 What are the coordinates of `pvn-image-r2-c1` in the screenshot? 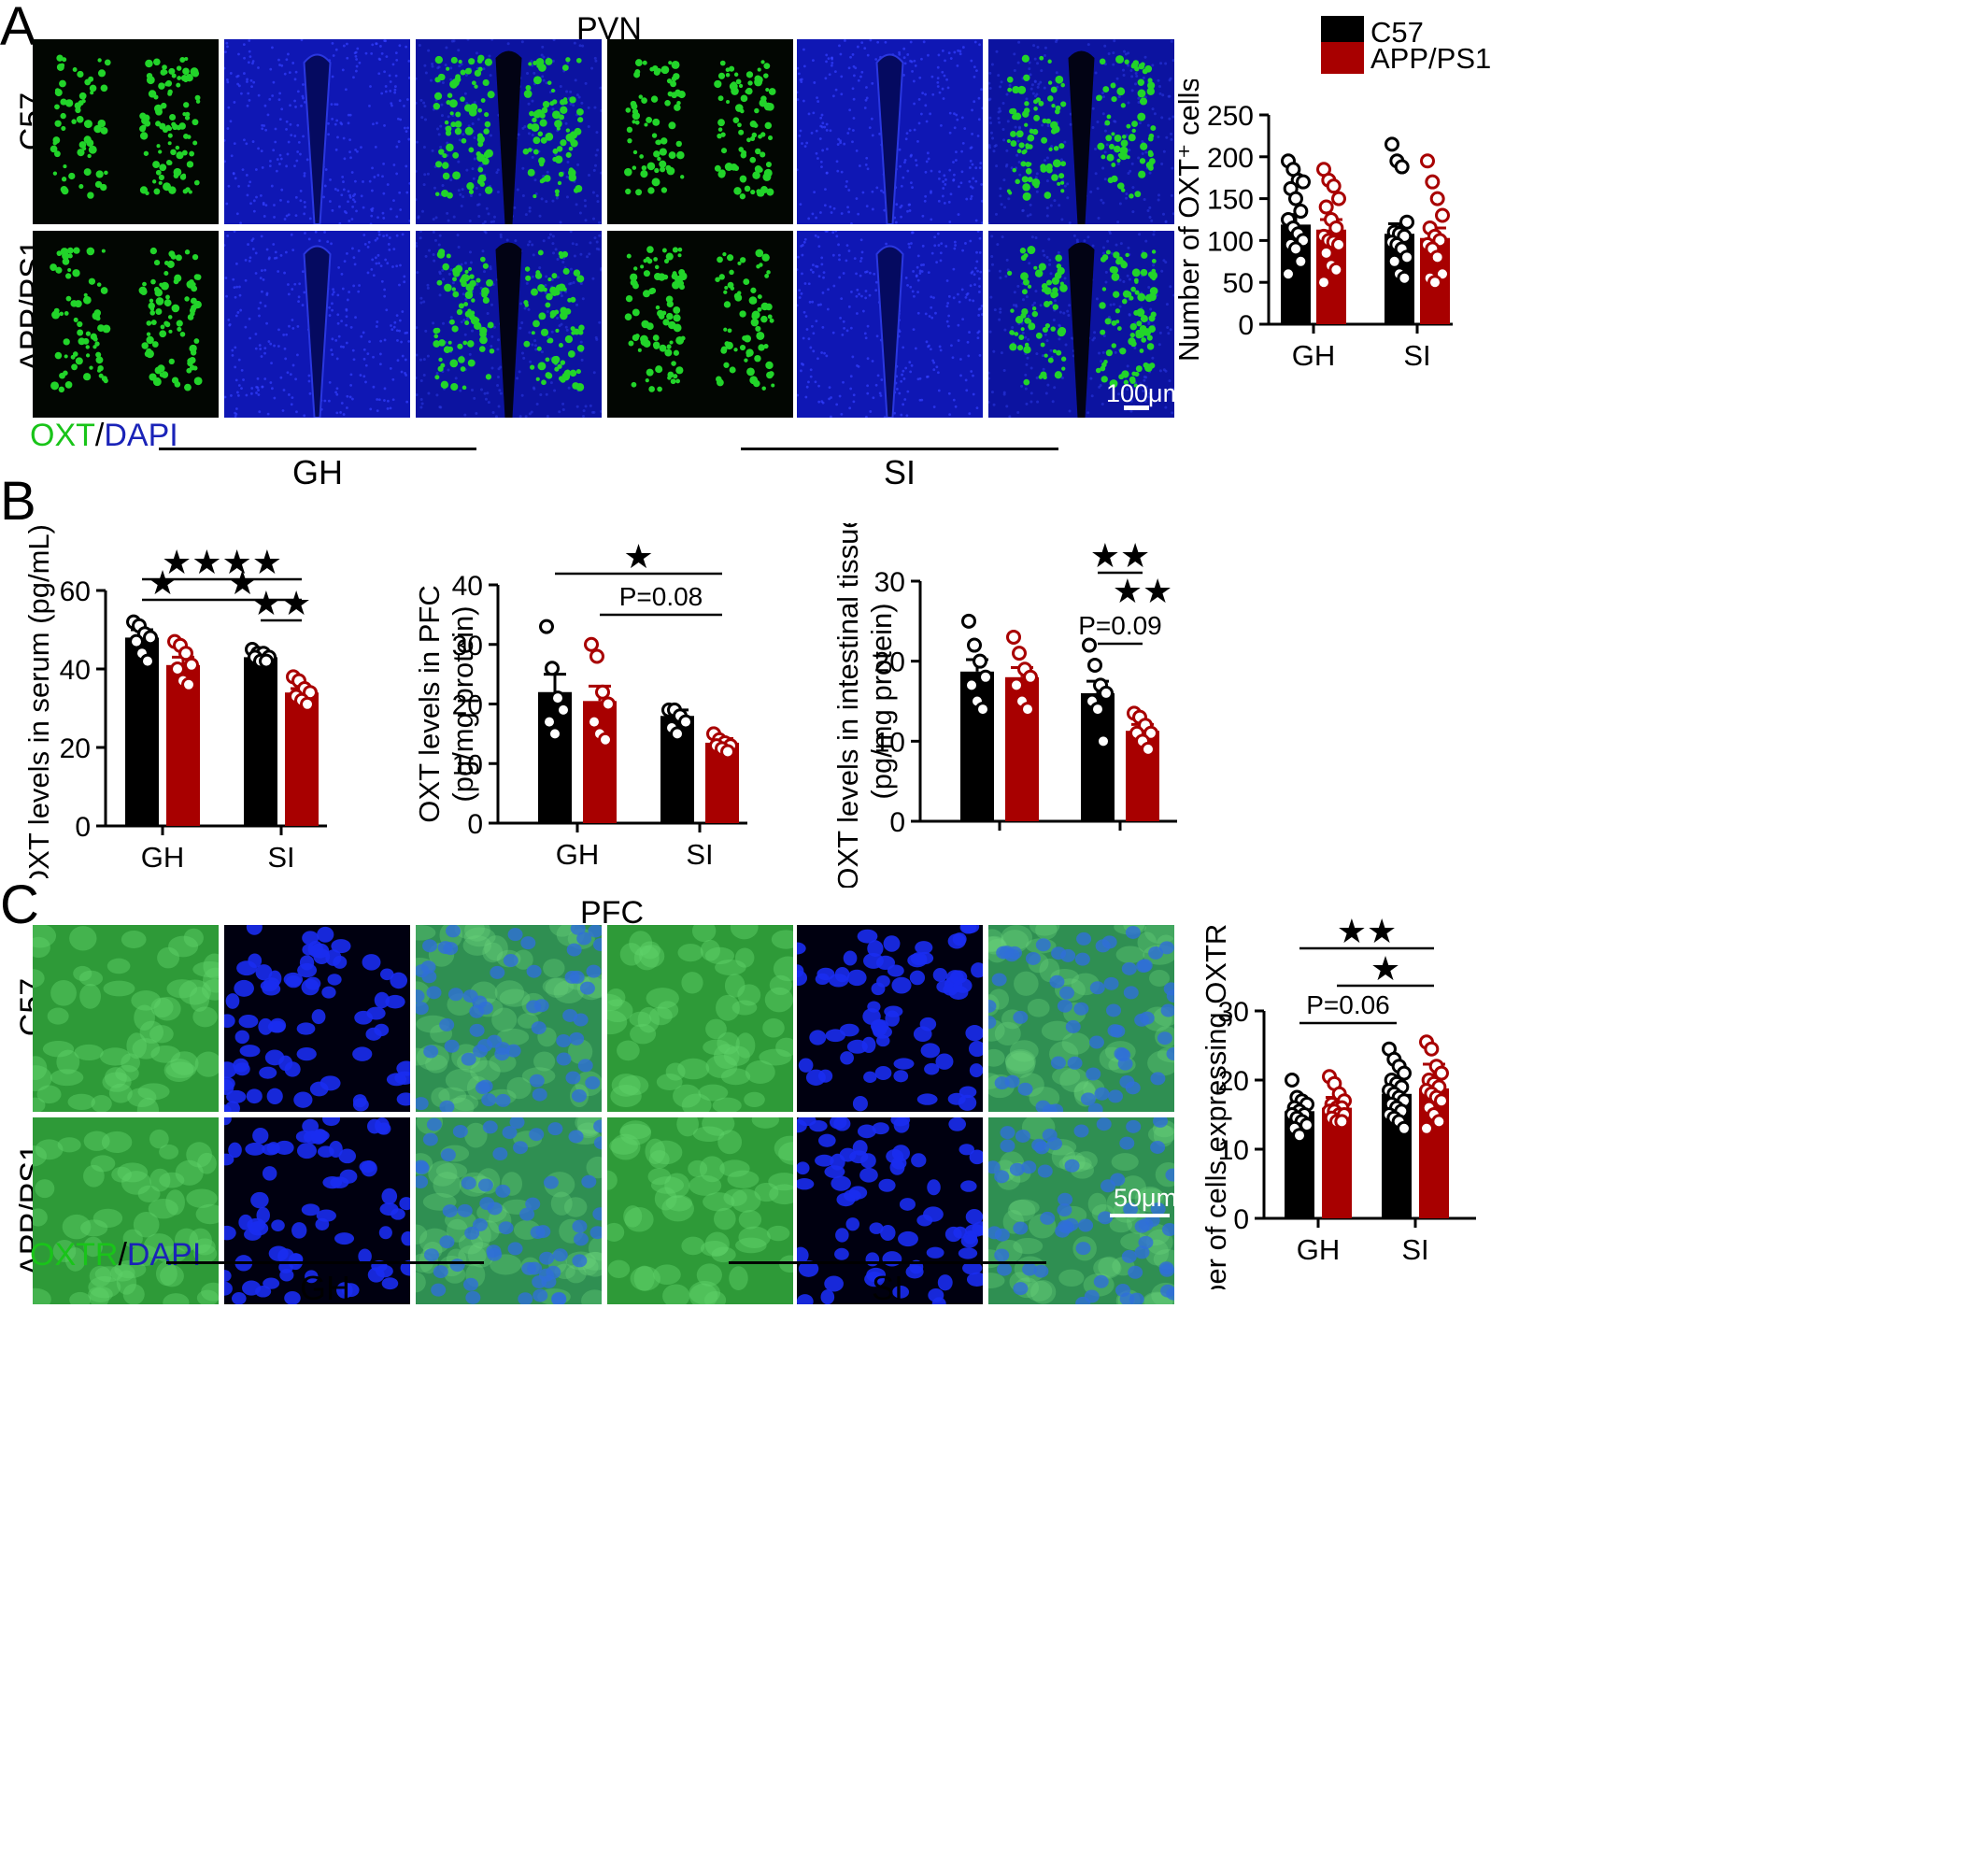 It's located at (126, 324).